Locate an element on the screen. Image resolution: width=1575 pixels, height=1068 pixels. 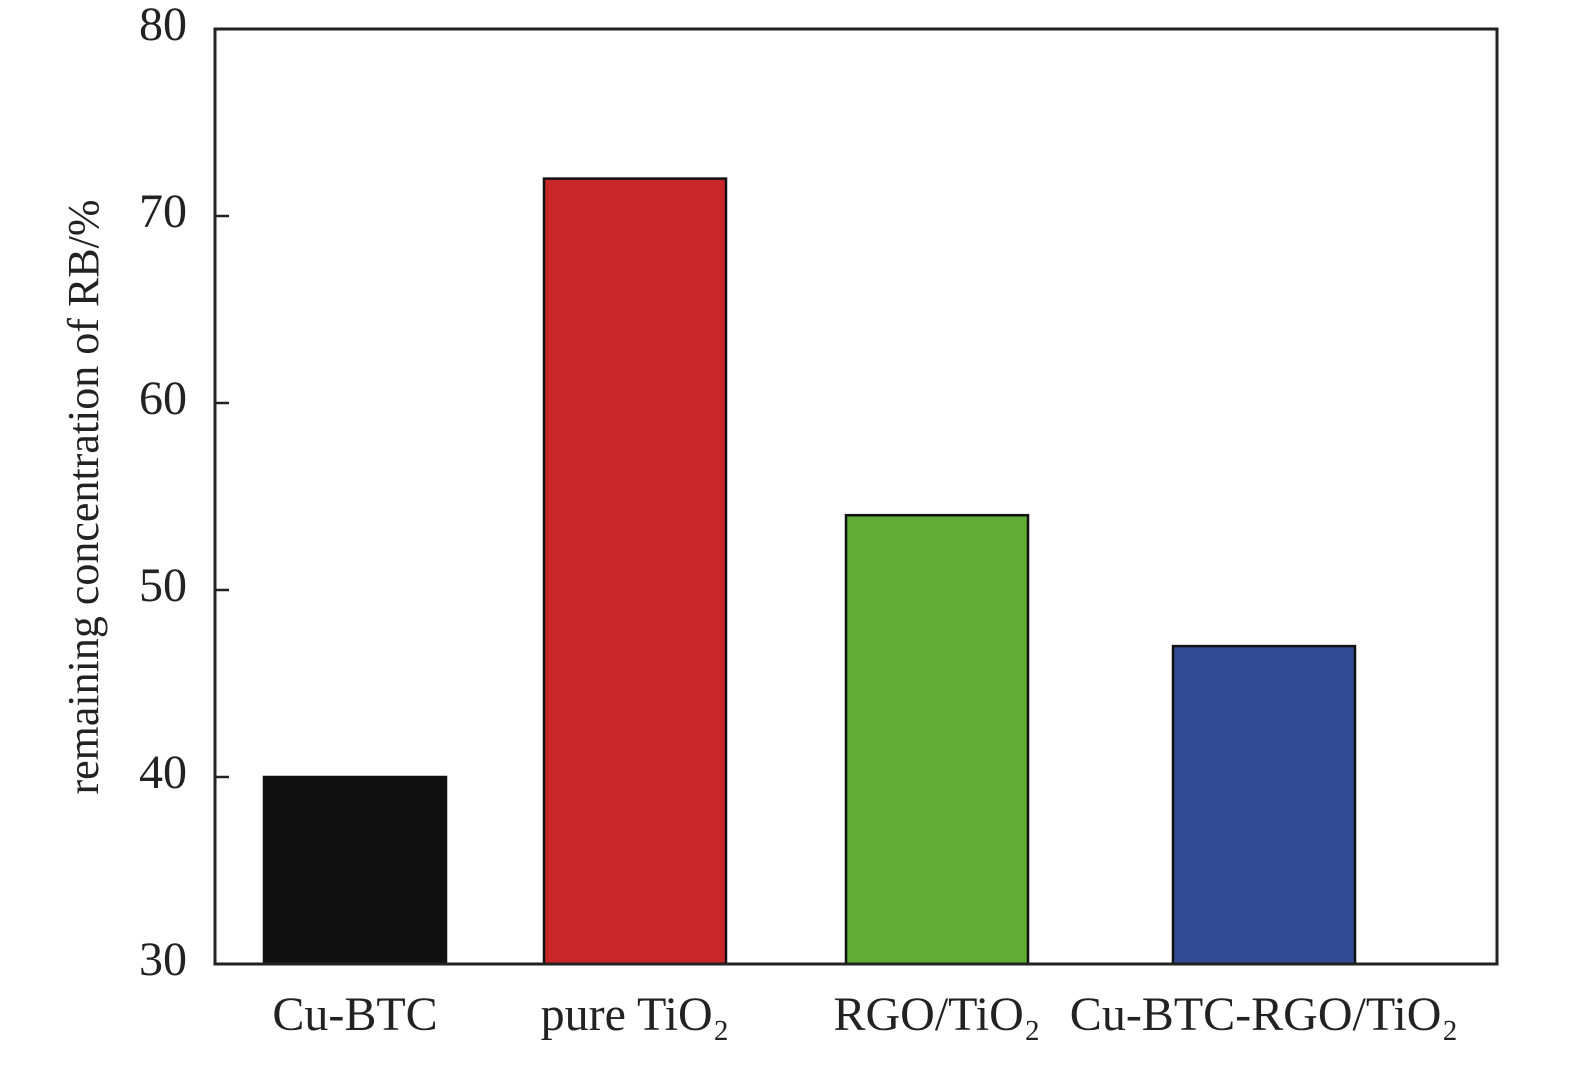
y-tick-label: 80 is located at coordinates (163, 25).